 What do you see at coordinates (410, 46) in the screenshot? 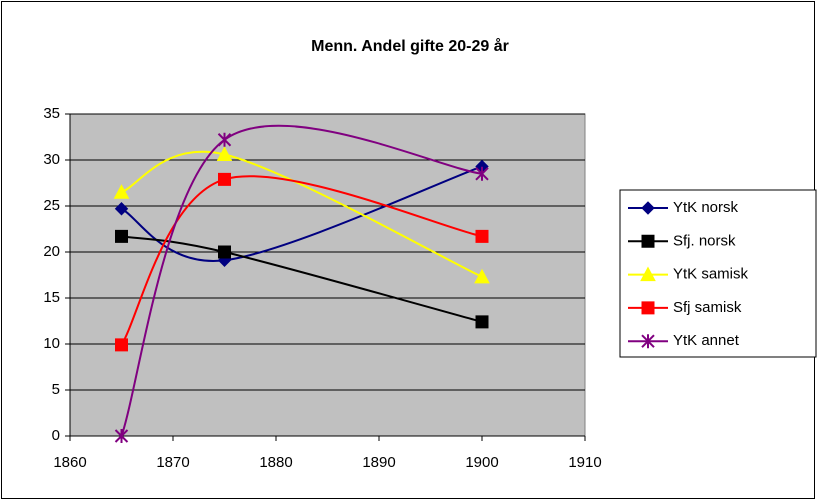
I see `chart-title: Menn. Andel gifte 20-29 år` at bounding box center [410, 46].